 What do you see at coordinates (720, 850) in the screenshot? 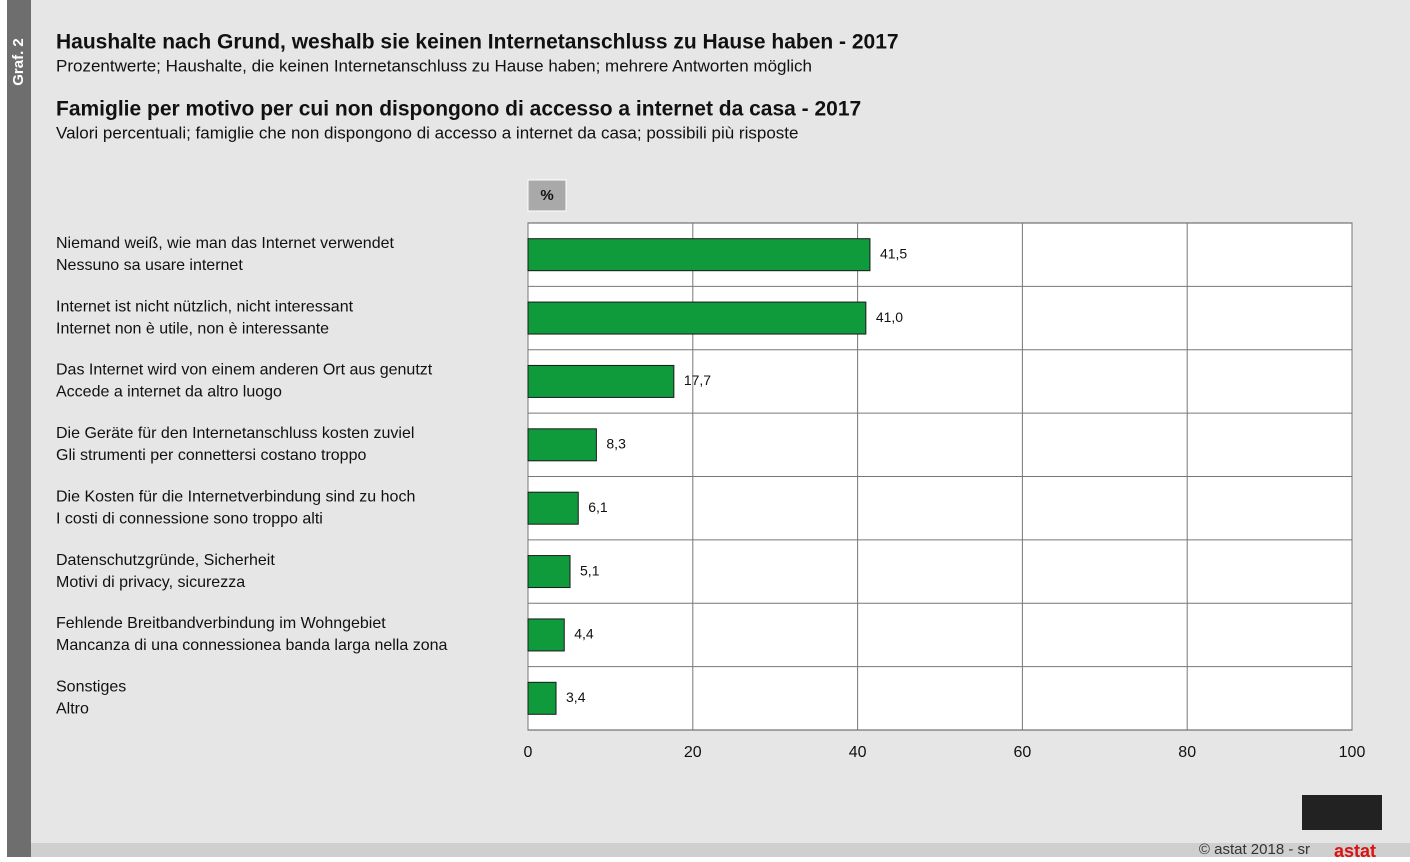
I see `bottom-strip` at bounding box center [720, 850].